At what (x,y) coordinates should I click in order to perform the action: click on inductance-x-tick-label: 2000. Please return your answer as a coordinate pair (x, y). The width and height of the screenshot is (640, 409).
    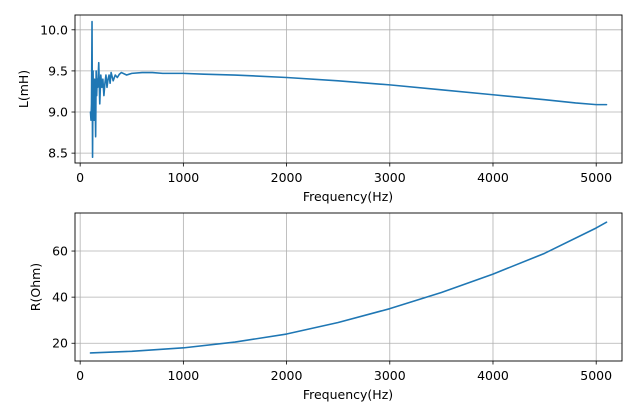
    Looking at the image, I should click on (287, 177).